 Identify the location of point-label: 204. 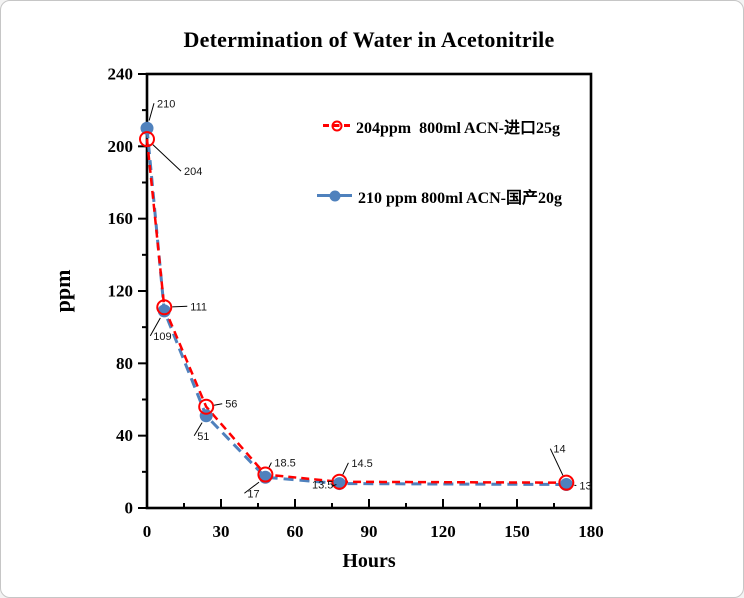
(193, 172).